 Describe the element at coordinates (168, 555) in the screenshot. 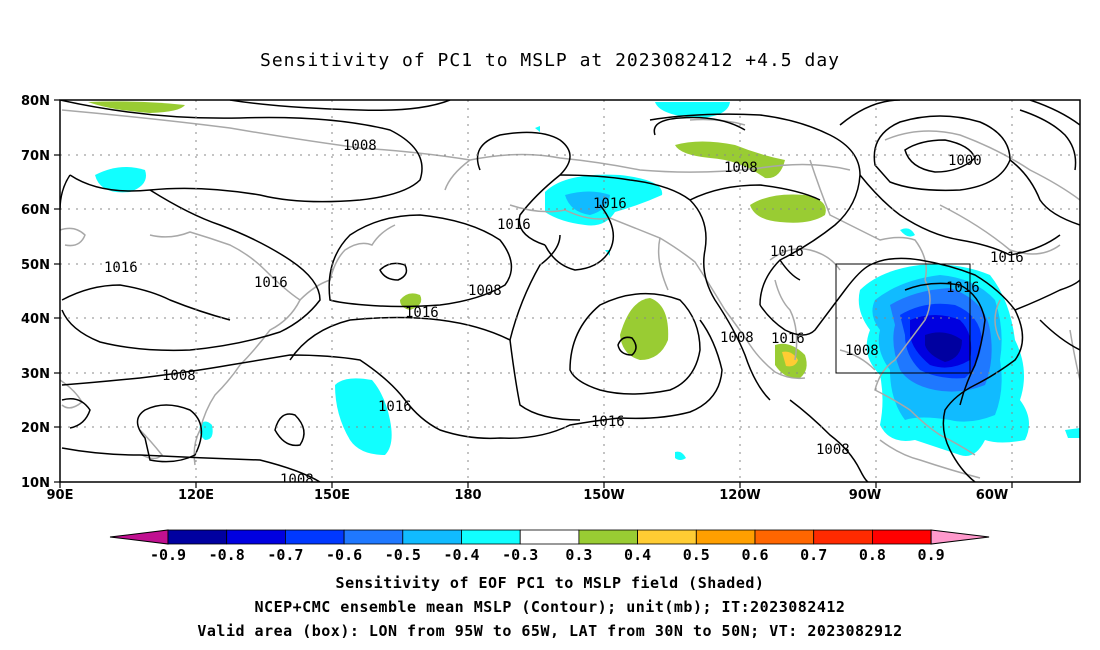

I see `colorbar-label: -0.9` at that location.